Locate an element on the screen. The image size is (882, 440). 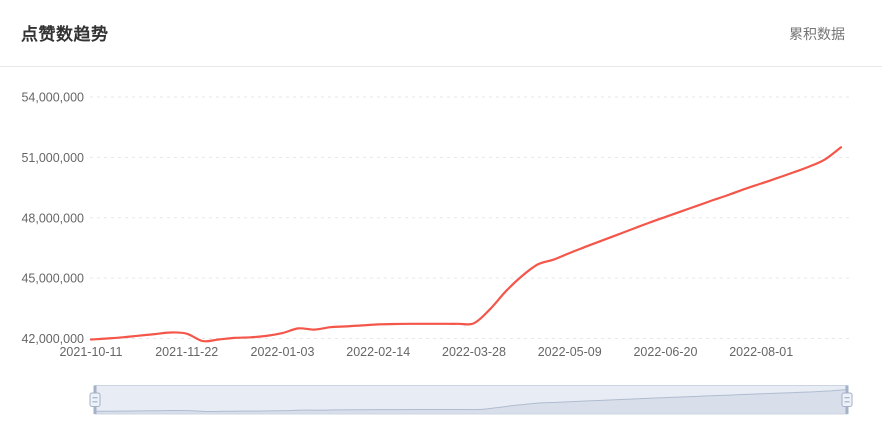
x-axis-label: 2022-05-09 is located at coordinates (570, 352).